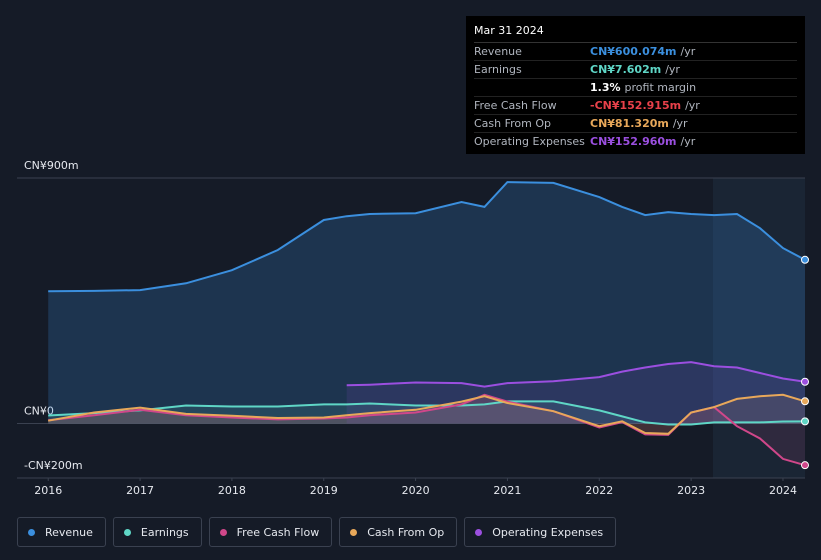 This screenshot has height=560, width=821. What do you see at coordinates (140, 490) in the screenshot?
I see `x-tick-label: 2017` at bounding box center [140, 490].